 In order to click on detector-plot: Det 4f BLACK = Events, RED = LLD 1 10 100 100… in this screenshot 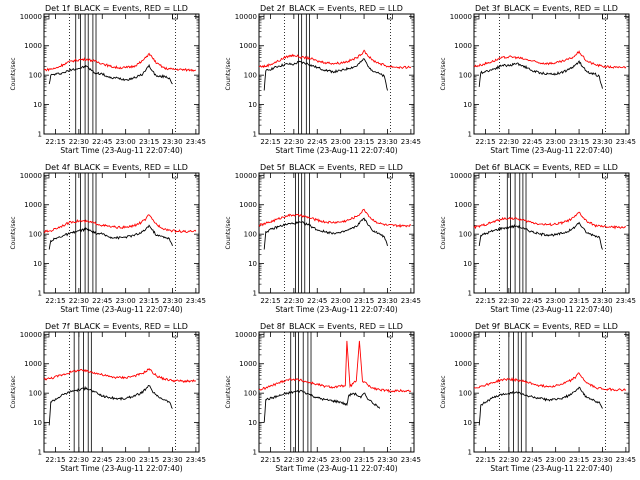, I will do `click(108, 238)`.